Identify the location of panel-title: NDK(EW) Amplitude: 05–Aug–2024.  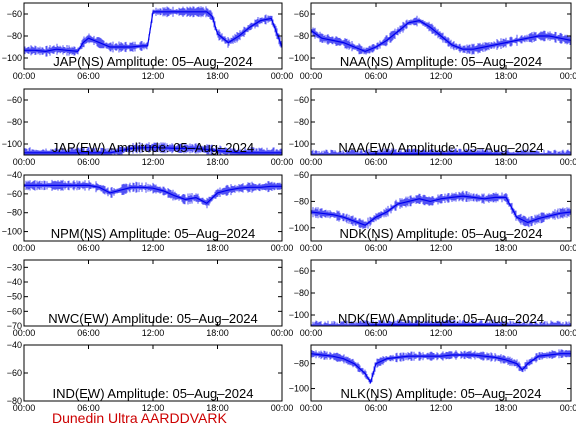
(441, 318).